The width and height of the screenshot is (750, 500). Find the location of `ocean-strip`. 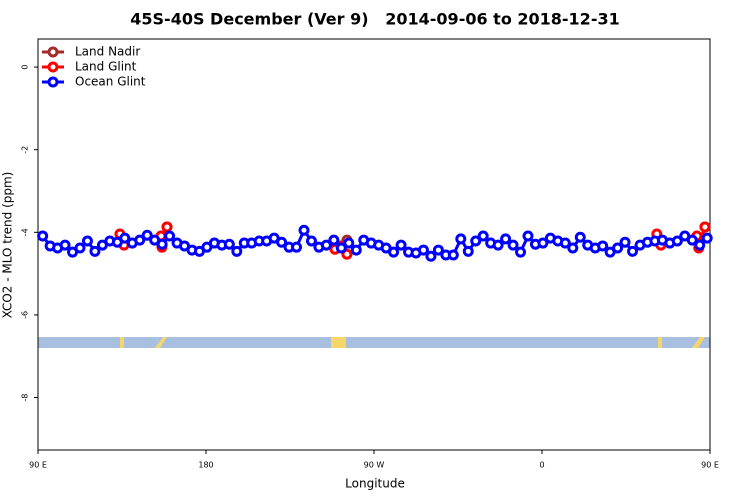

ocean-strip is located at coordinates (374, 342).